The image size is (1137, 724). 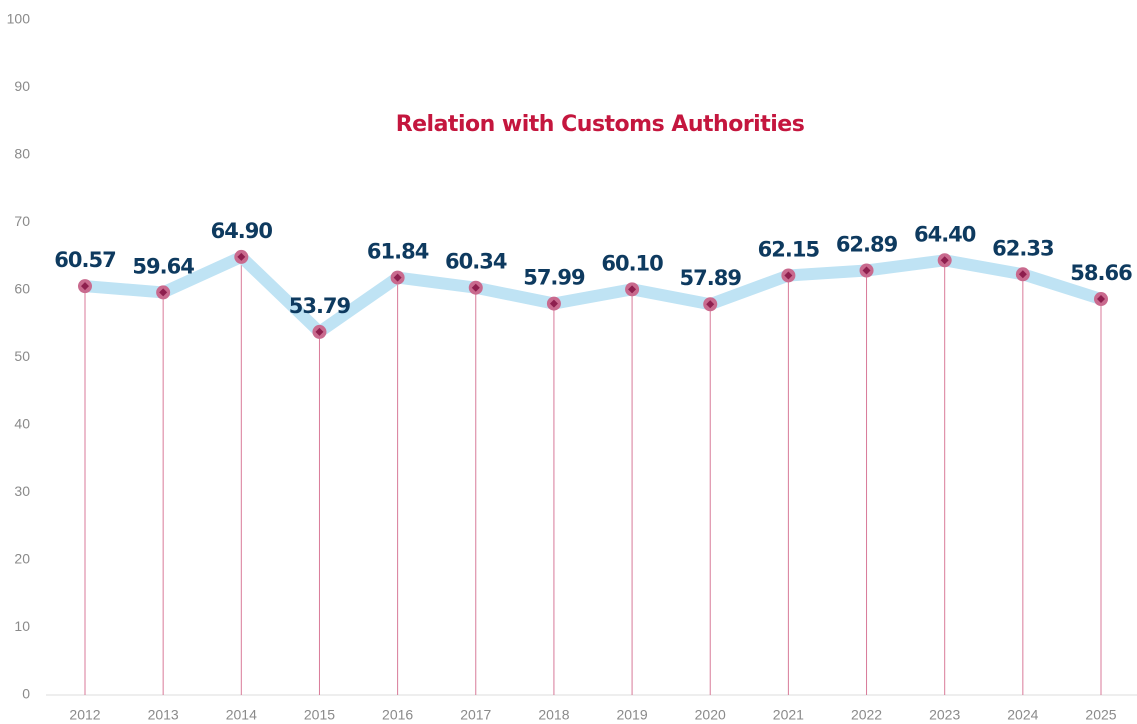 What do you see at coordinates (22, 154) in the screenshot?
I see `y-tick-label: 80` at bounding box center [22, 154].